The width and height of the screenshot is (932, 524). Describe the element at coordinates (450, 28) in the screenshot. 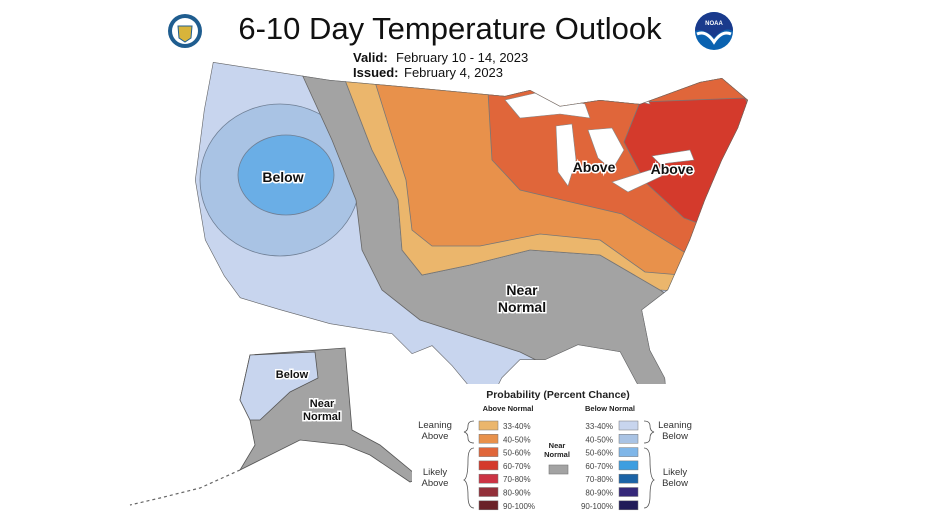

I see `page-title: 6-10 Day Temperature Outlook` at that location.